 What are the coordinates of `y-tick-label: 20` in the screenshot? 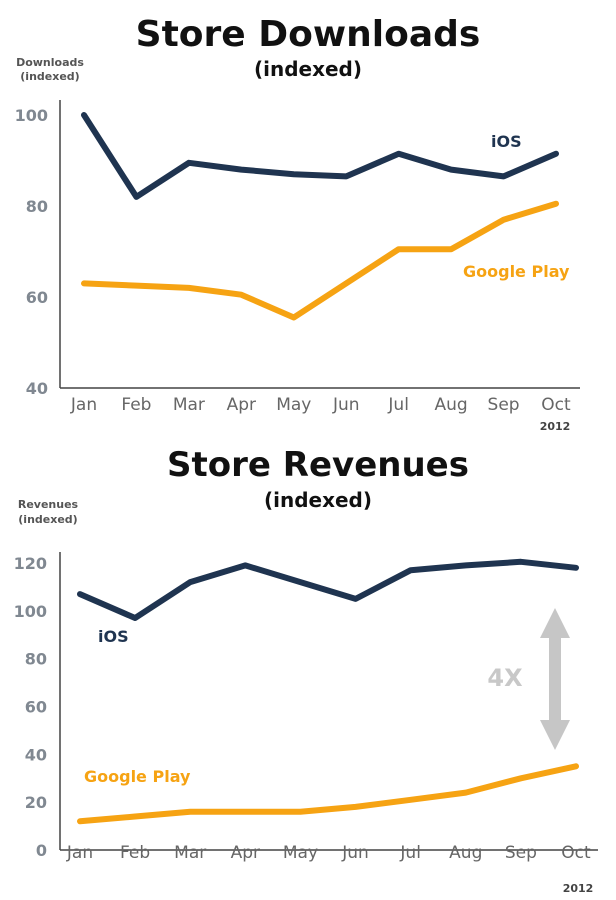 It's located at (36, 802).